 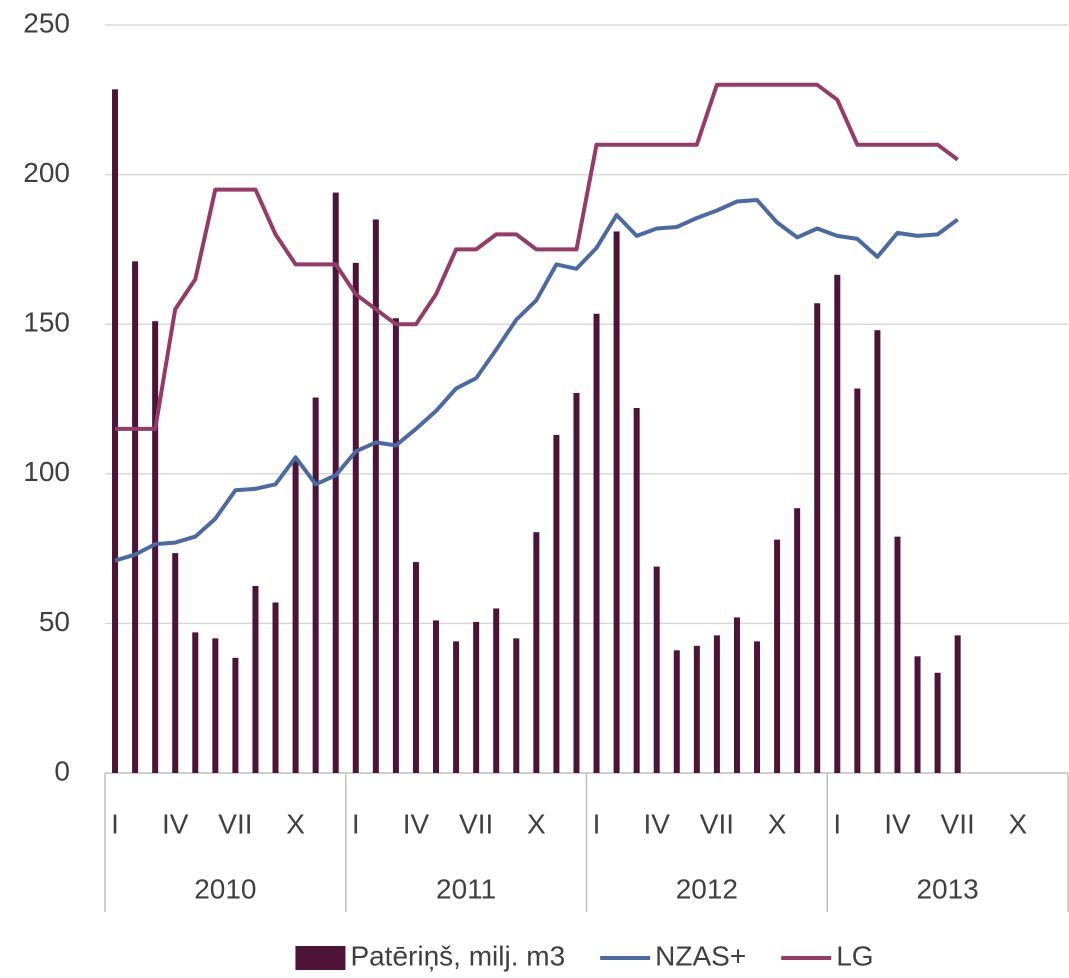 I want to click on legend-label: LG, so click(x=854, y=955).